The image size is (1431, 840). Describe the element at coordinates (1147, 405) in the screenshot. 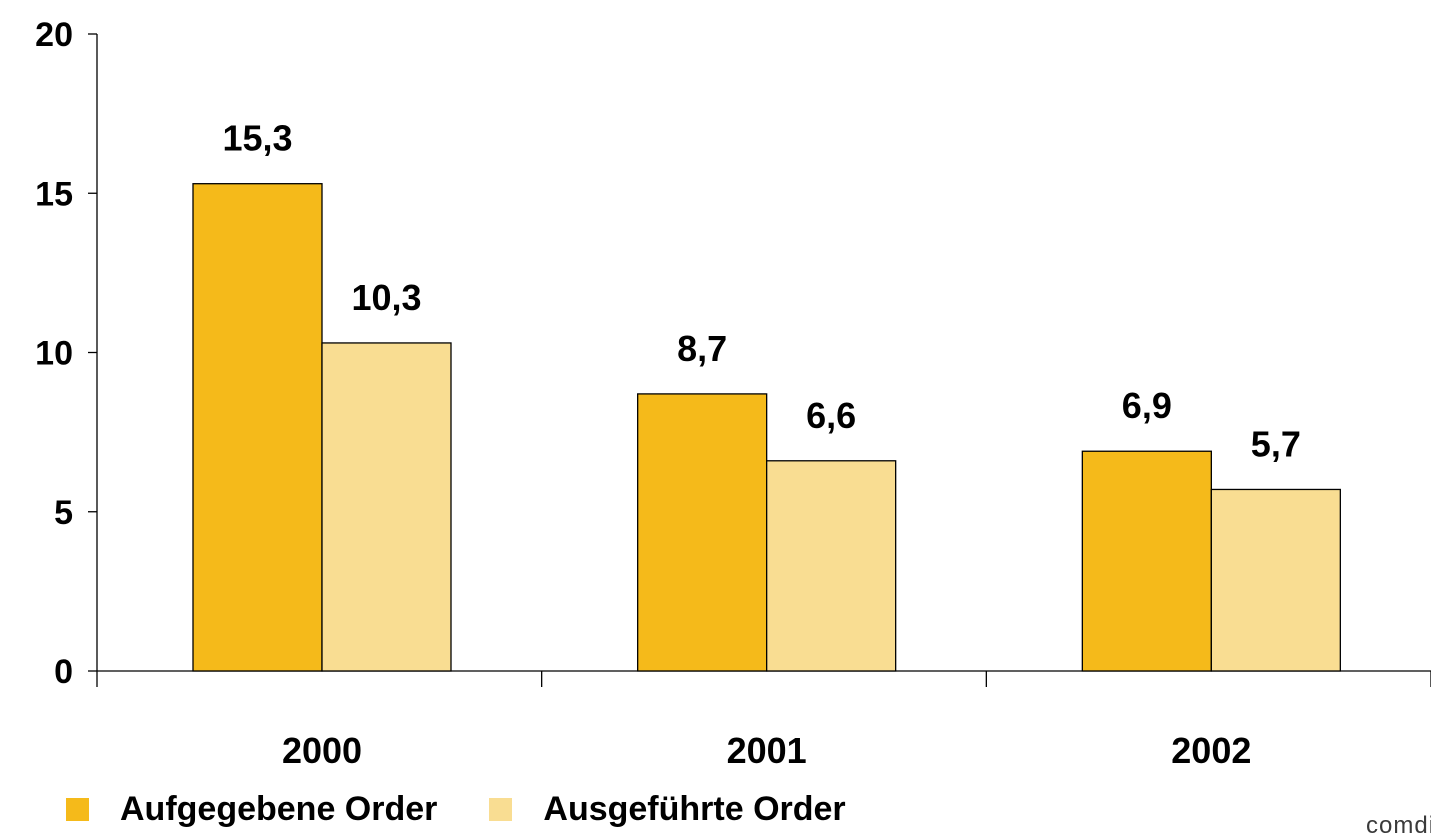

I see `data-label: 6,9` at that location.